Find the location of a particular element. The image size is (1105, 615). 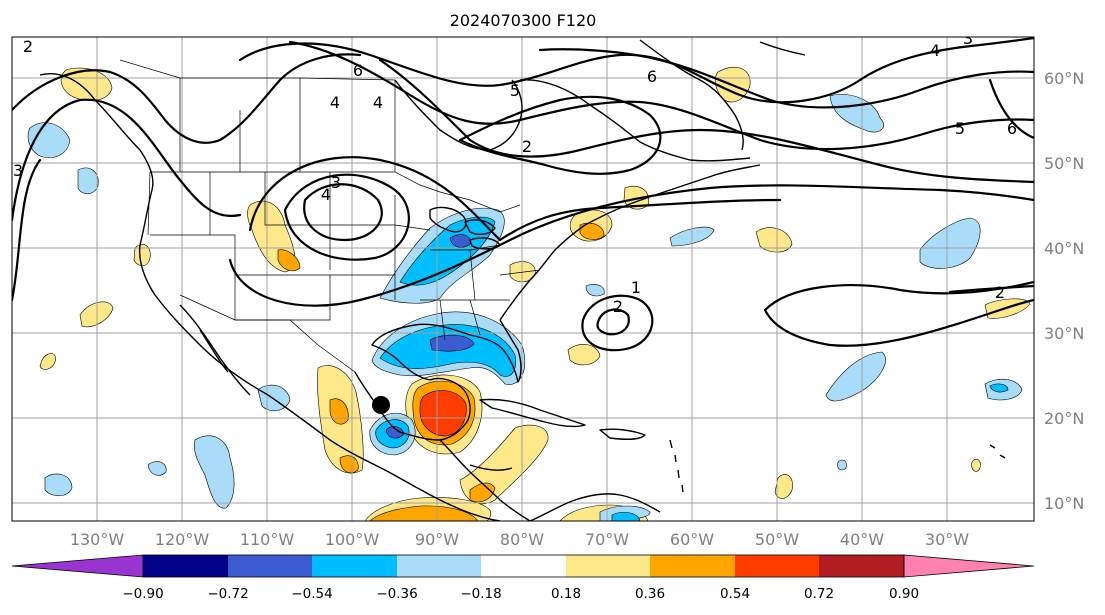

us-east-coast is located at coordinates (630, 242).